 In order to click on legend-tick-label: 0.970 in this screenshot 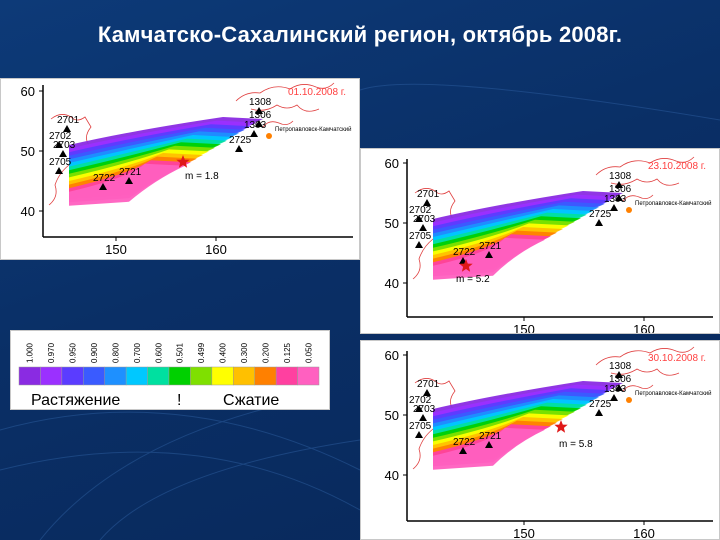, I will do `click(51, 352)`.